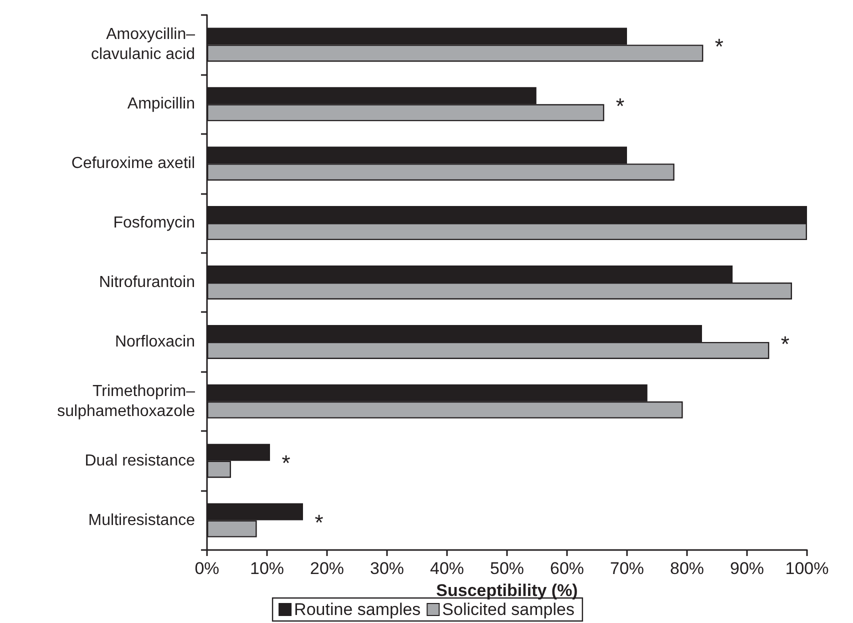 The image size is (853, 623). What do you see at coordinates (161, 104) in the screenshot?
I see `y-tick-label: Ampicillin` at bounding box center [161, 104].